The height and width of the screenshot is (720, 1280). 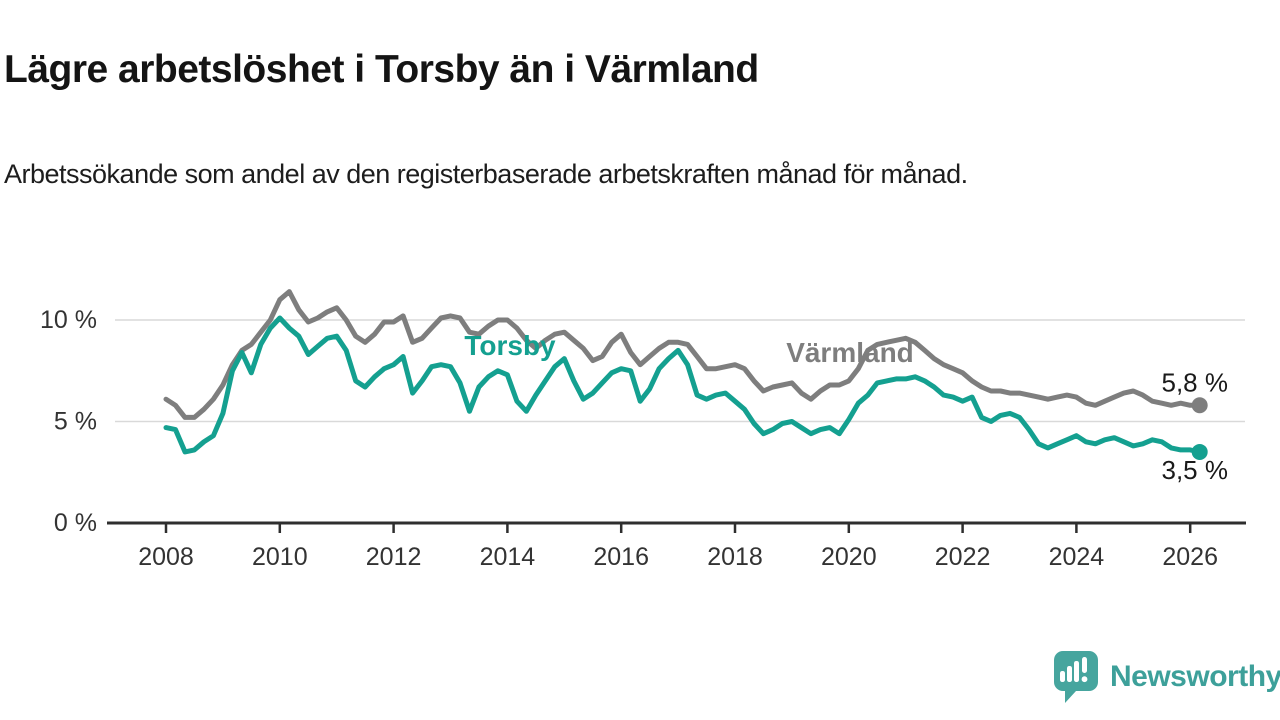 I want to click on brand-wordmark: Newsworthy, so click(x=1195, y=676).